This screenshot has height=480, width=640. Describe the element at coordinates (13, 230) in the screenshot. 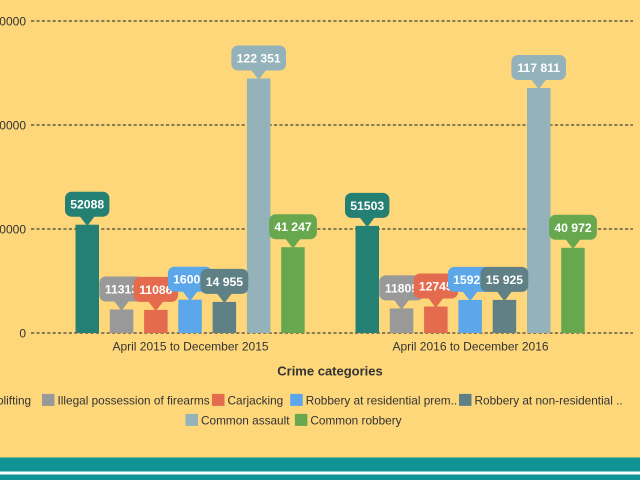

I see `svg-text: 50000` at that location.